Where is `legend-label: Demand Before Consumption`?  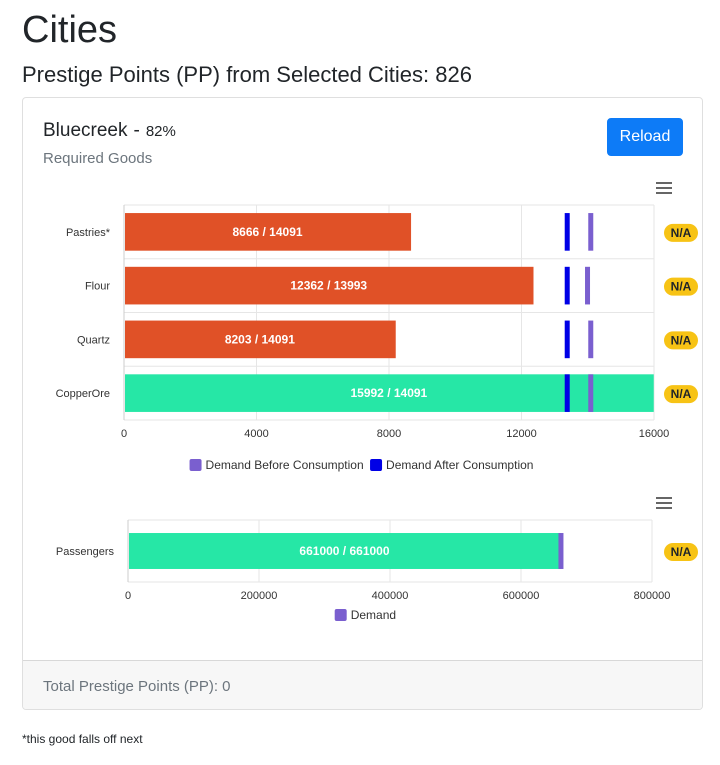
legend-label: Demand Before Consumption is located at coordinates (285, 465).